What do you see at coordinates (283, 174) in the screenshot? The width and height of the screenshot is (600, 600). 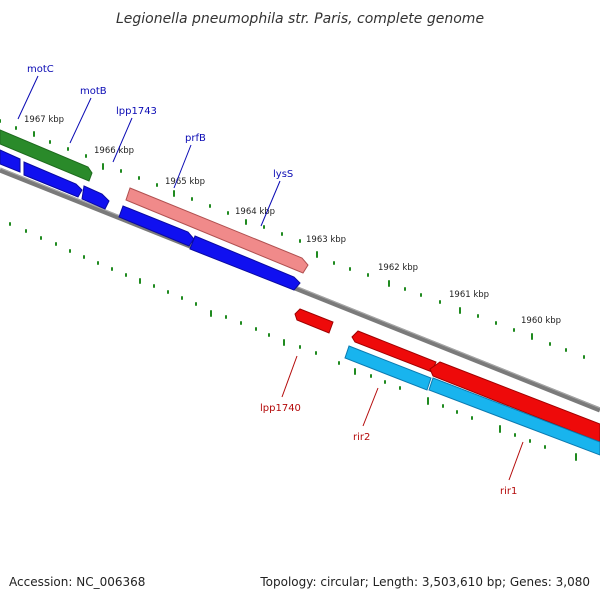 I see `gene-label-lysS: lysS` at bounding box center [283, 174].